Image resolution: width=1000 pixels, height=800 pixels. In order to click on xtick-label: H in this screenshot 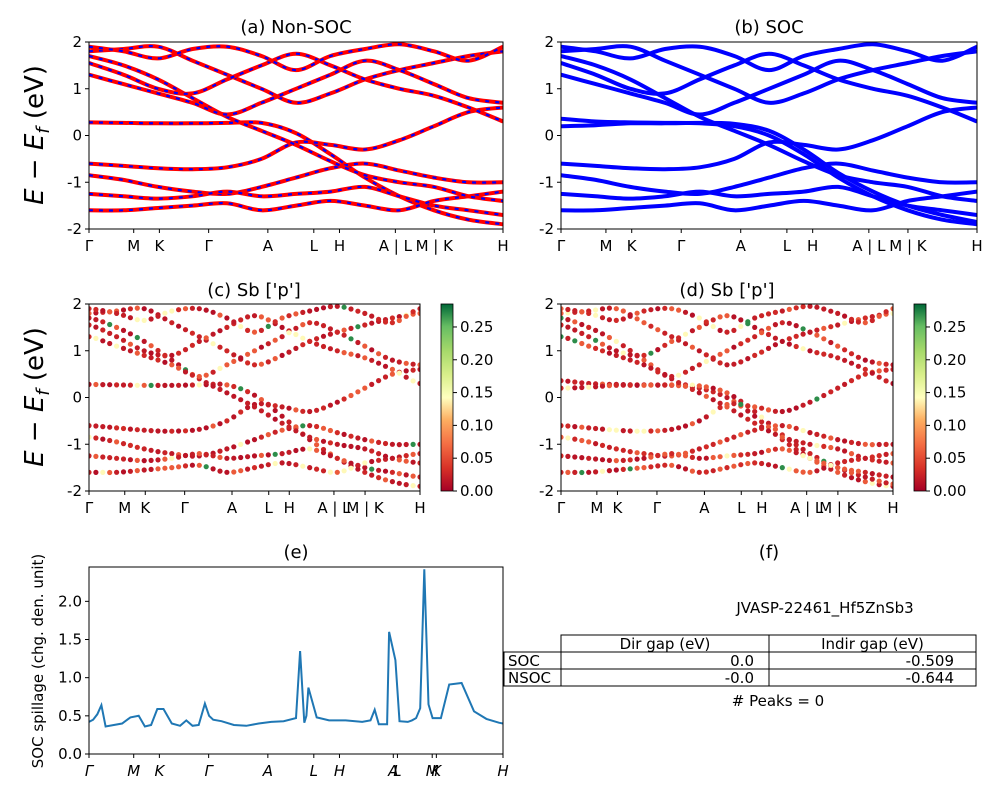, I will do `click(339, 771)`.